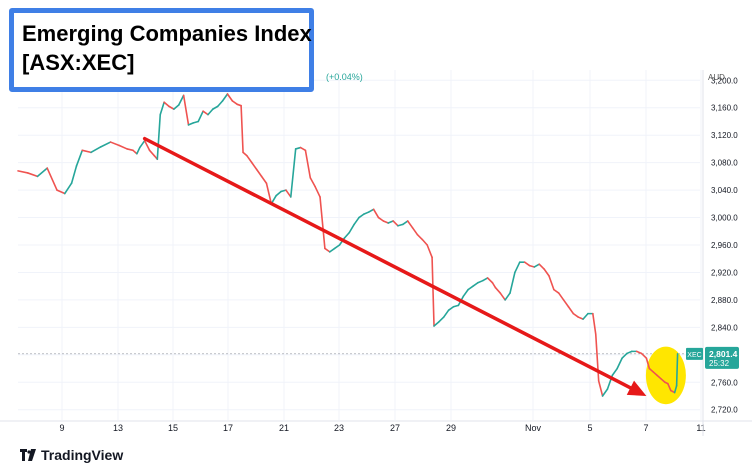 The image size is (752, 471). Describe the element at coordinates (724, 135) in the screenshot. I see `y-tick-label-10: 3,120.0` at that location.